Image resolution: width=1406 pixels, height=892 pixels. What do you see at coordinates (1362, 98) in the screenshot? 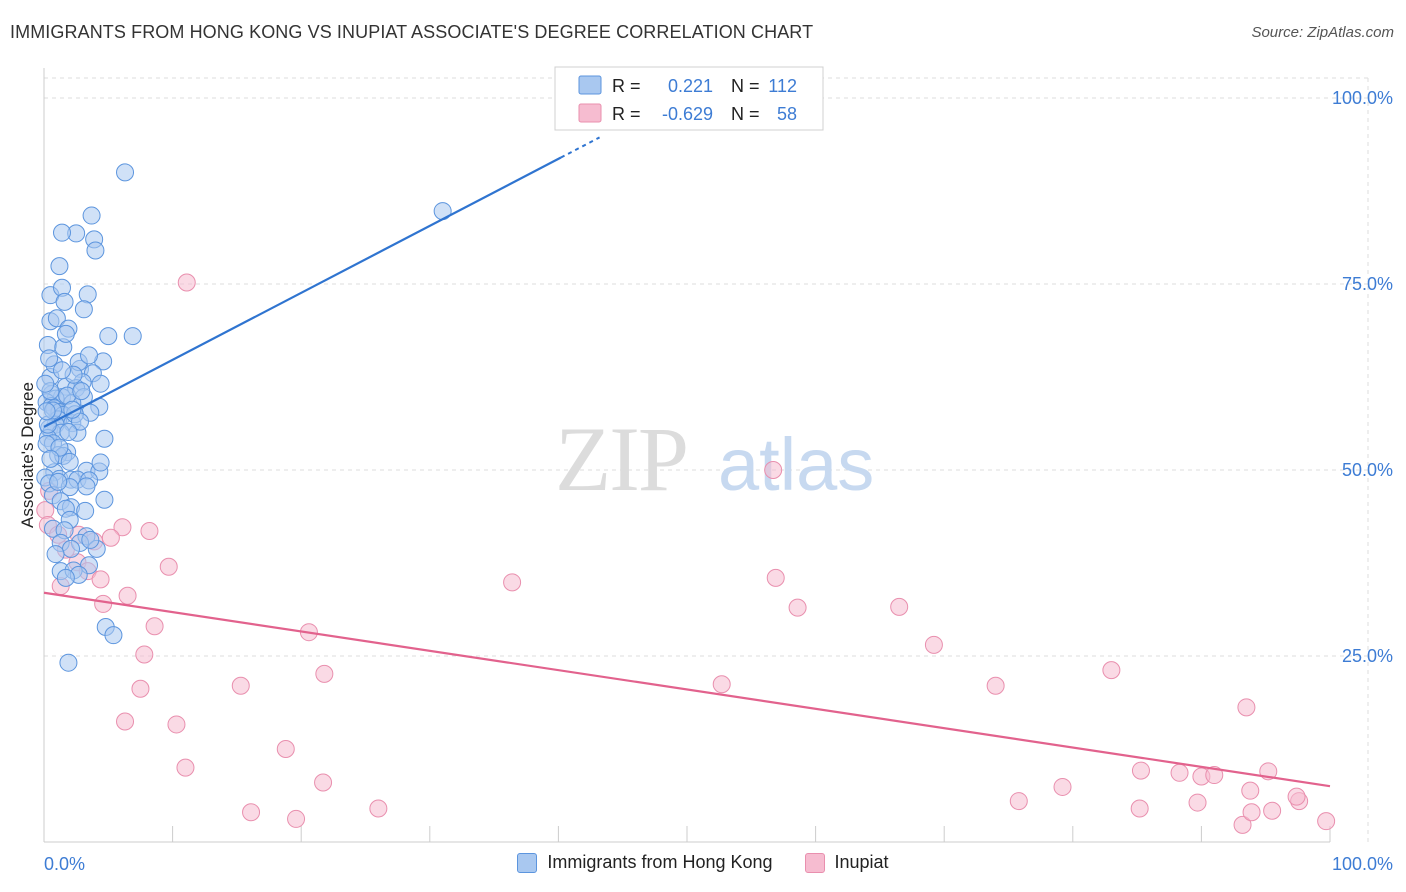
I see `y-tick-label: 100.0%` at bounding box center [1362, 98].